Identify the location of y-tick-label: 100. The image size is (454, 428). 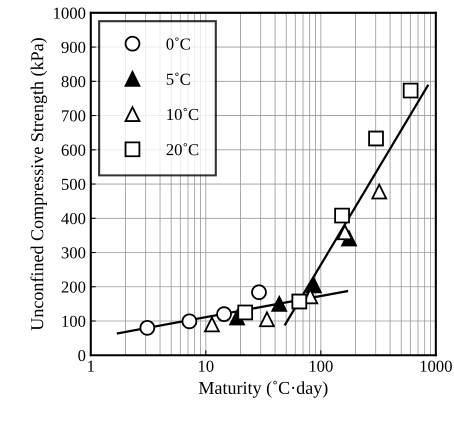
(74, 321).